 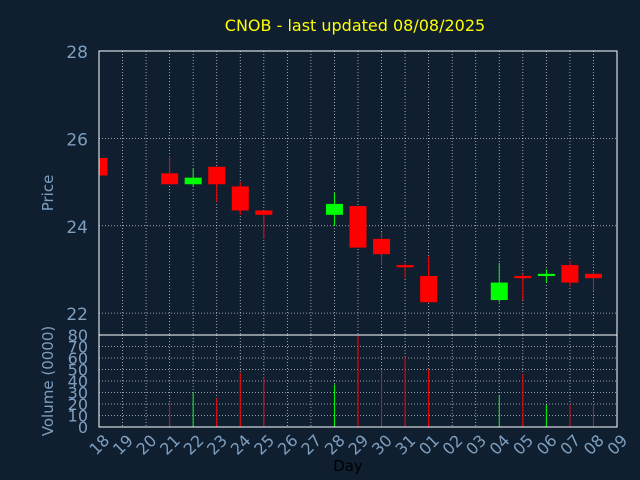 I want to click on volume-y-tick-label: 50, so click(x=78, y=370).